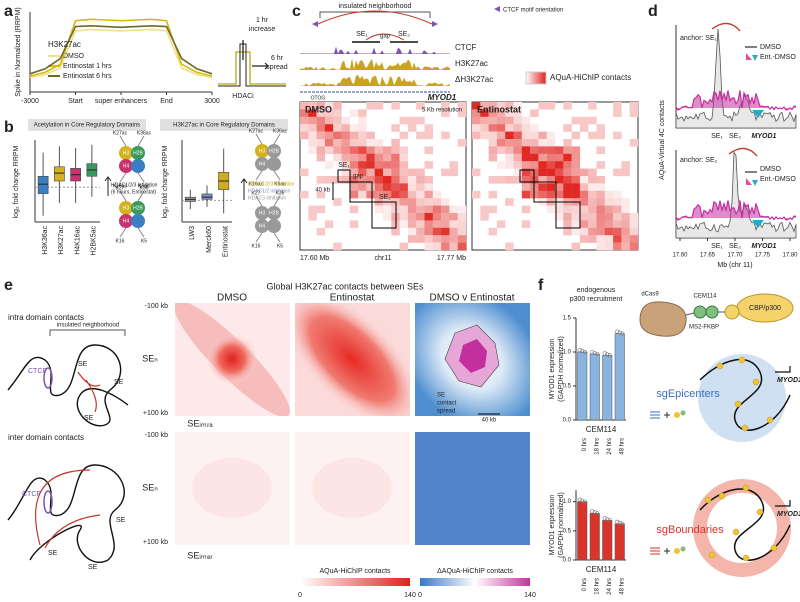 The image size is (800, 602). What do you see at coordinates (764, 246) in the screenshot?
I see `label: MYOD1` at bounding box center [764, 246].